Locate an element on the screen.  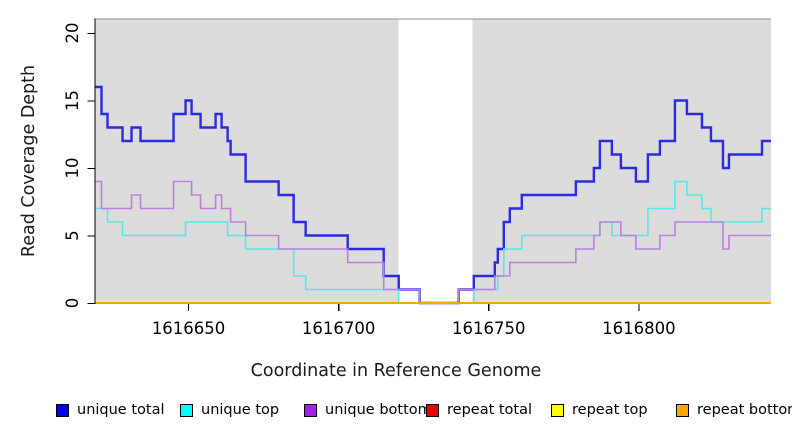
legend-item-unique-top: unique top is located at coordinates (229, 410).